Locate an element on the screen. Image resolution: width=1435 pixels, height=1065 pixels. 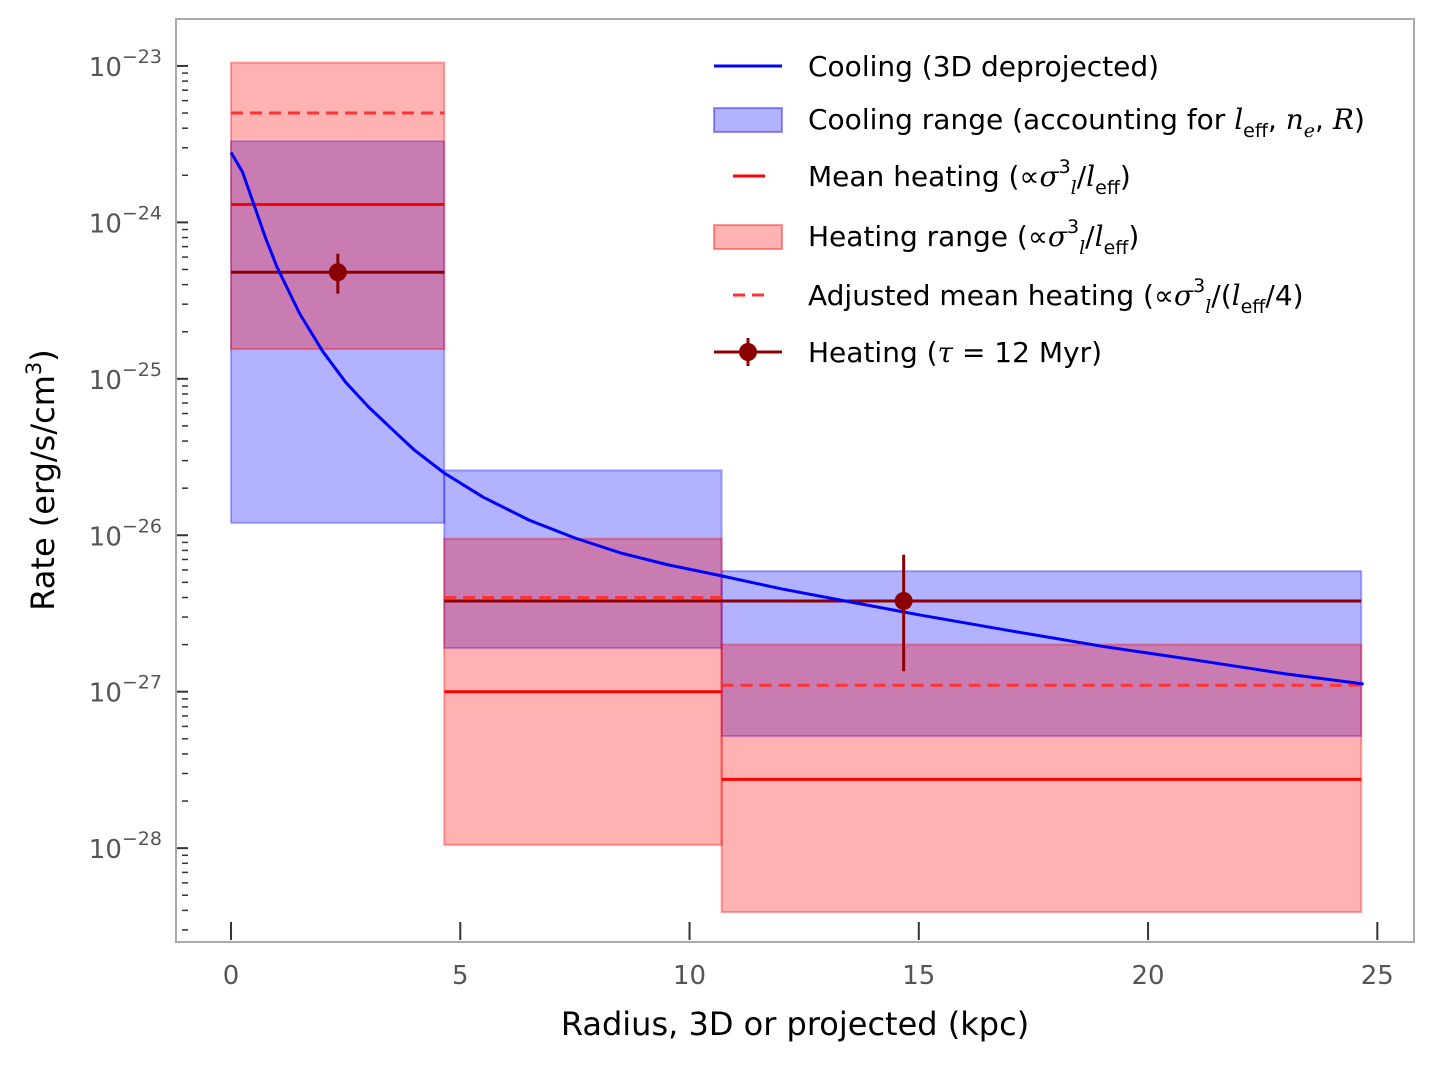
legend-swatch-cooling-range is located at coordinates (748, 120).